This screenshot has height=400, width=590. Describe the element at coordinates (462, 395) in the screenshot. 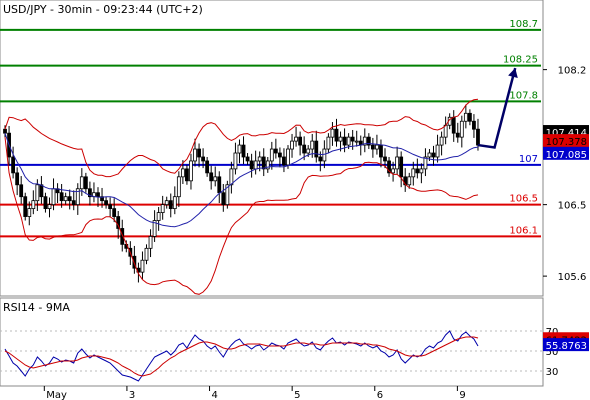

I see `x-tick-label: 9` at that location.